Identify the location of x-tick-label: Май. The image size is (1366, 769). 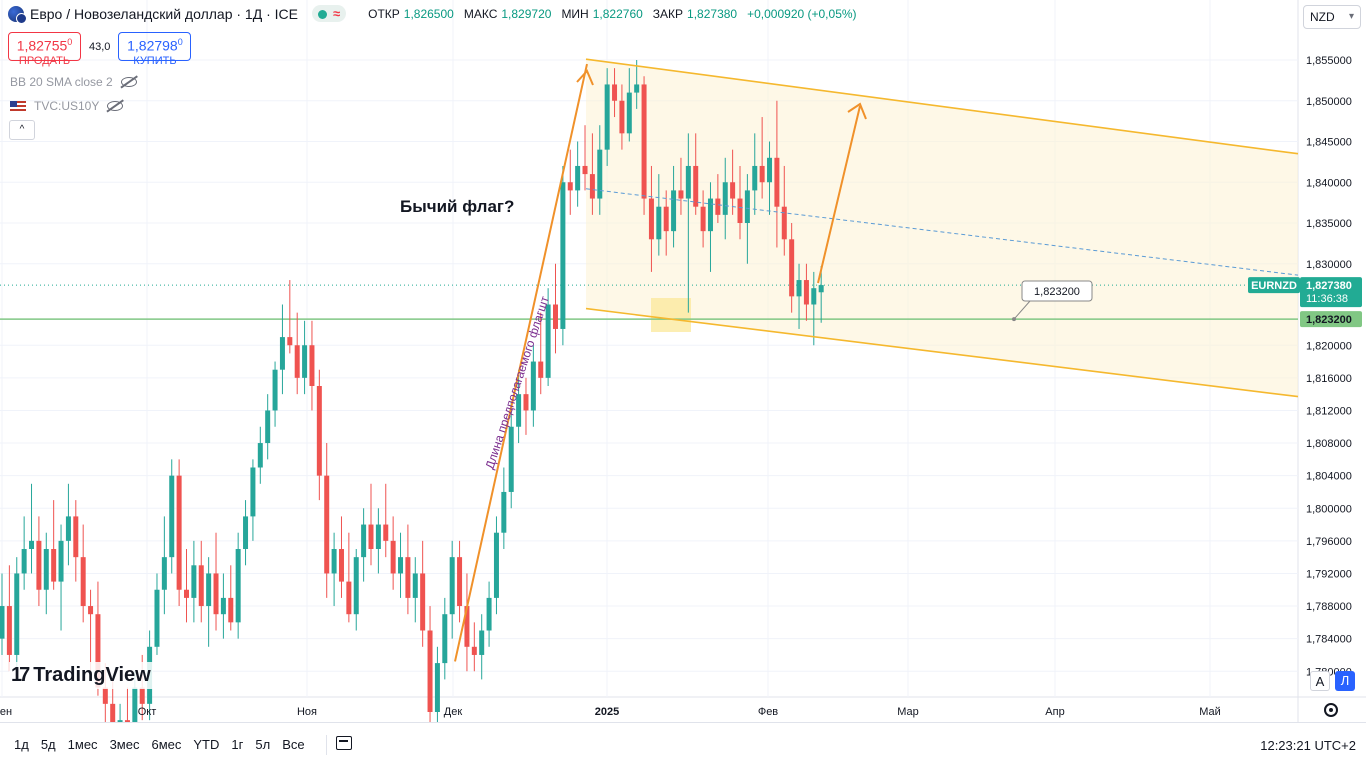
(1210, 712).